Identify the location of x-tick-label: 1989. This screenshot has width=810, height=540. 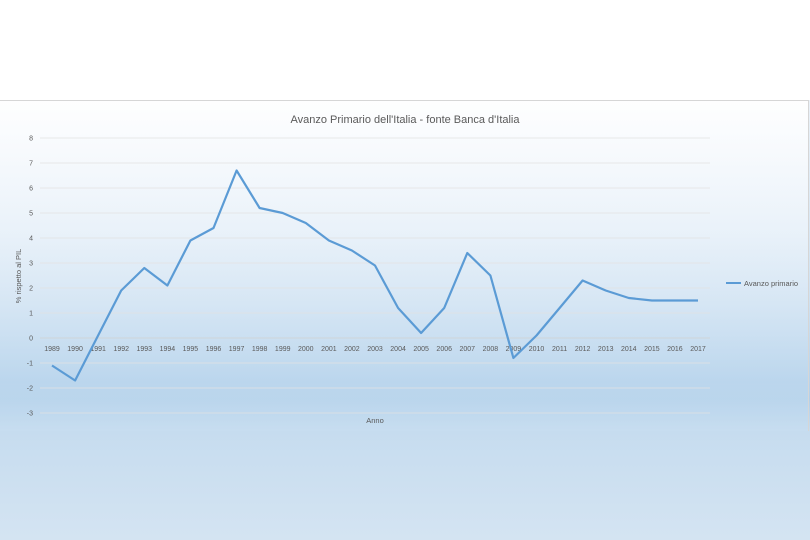
(52, 349).